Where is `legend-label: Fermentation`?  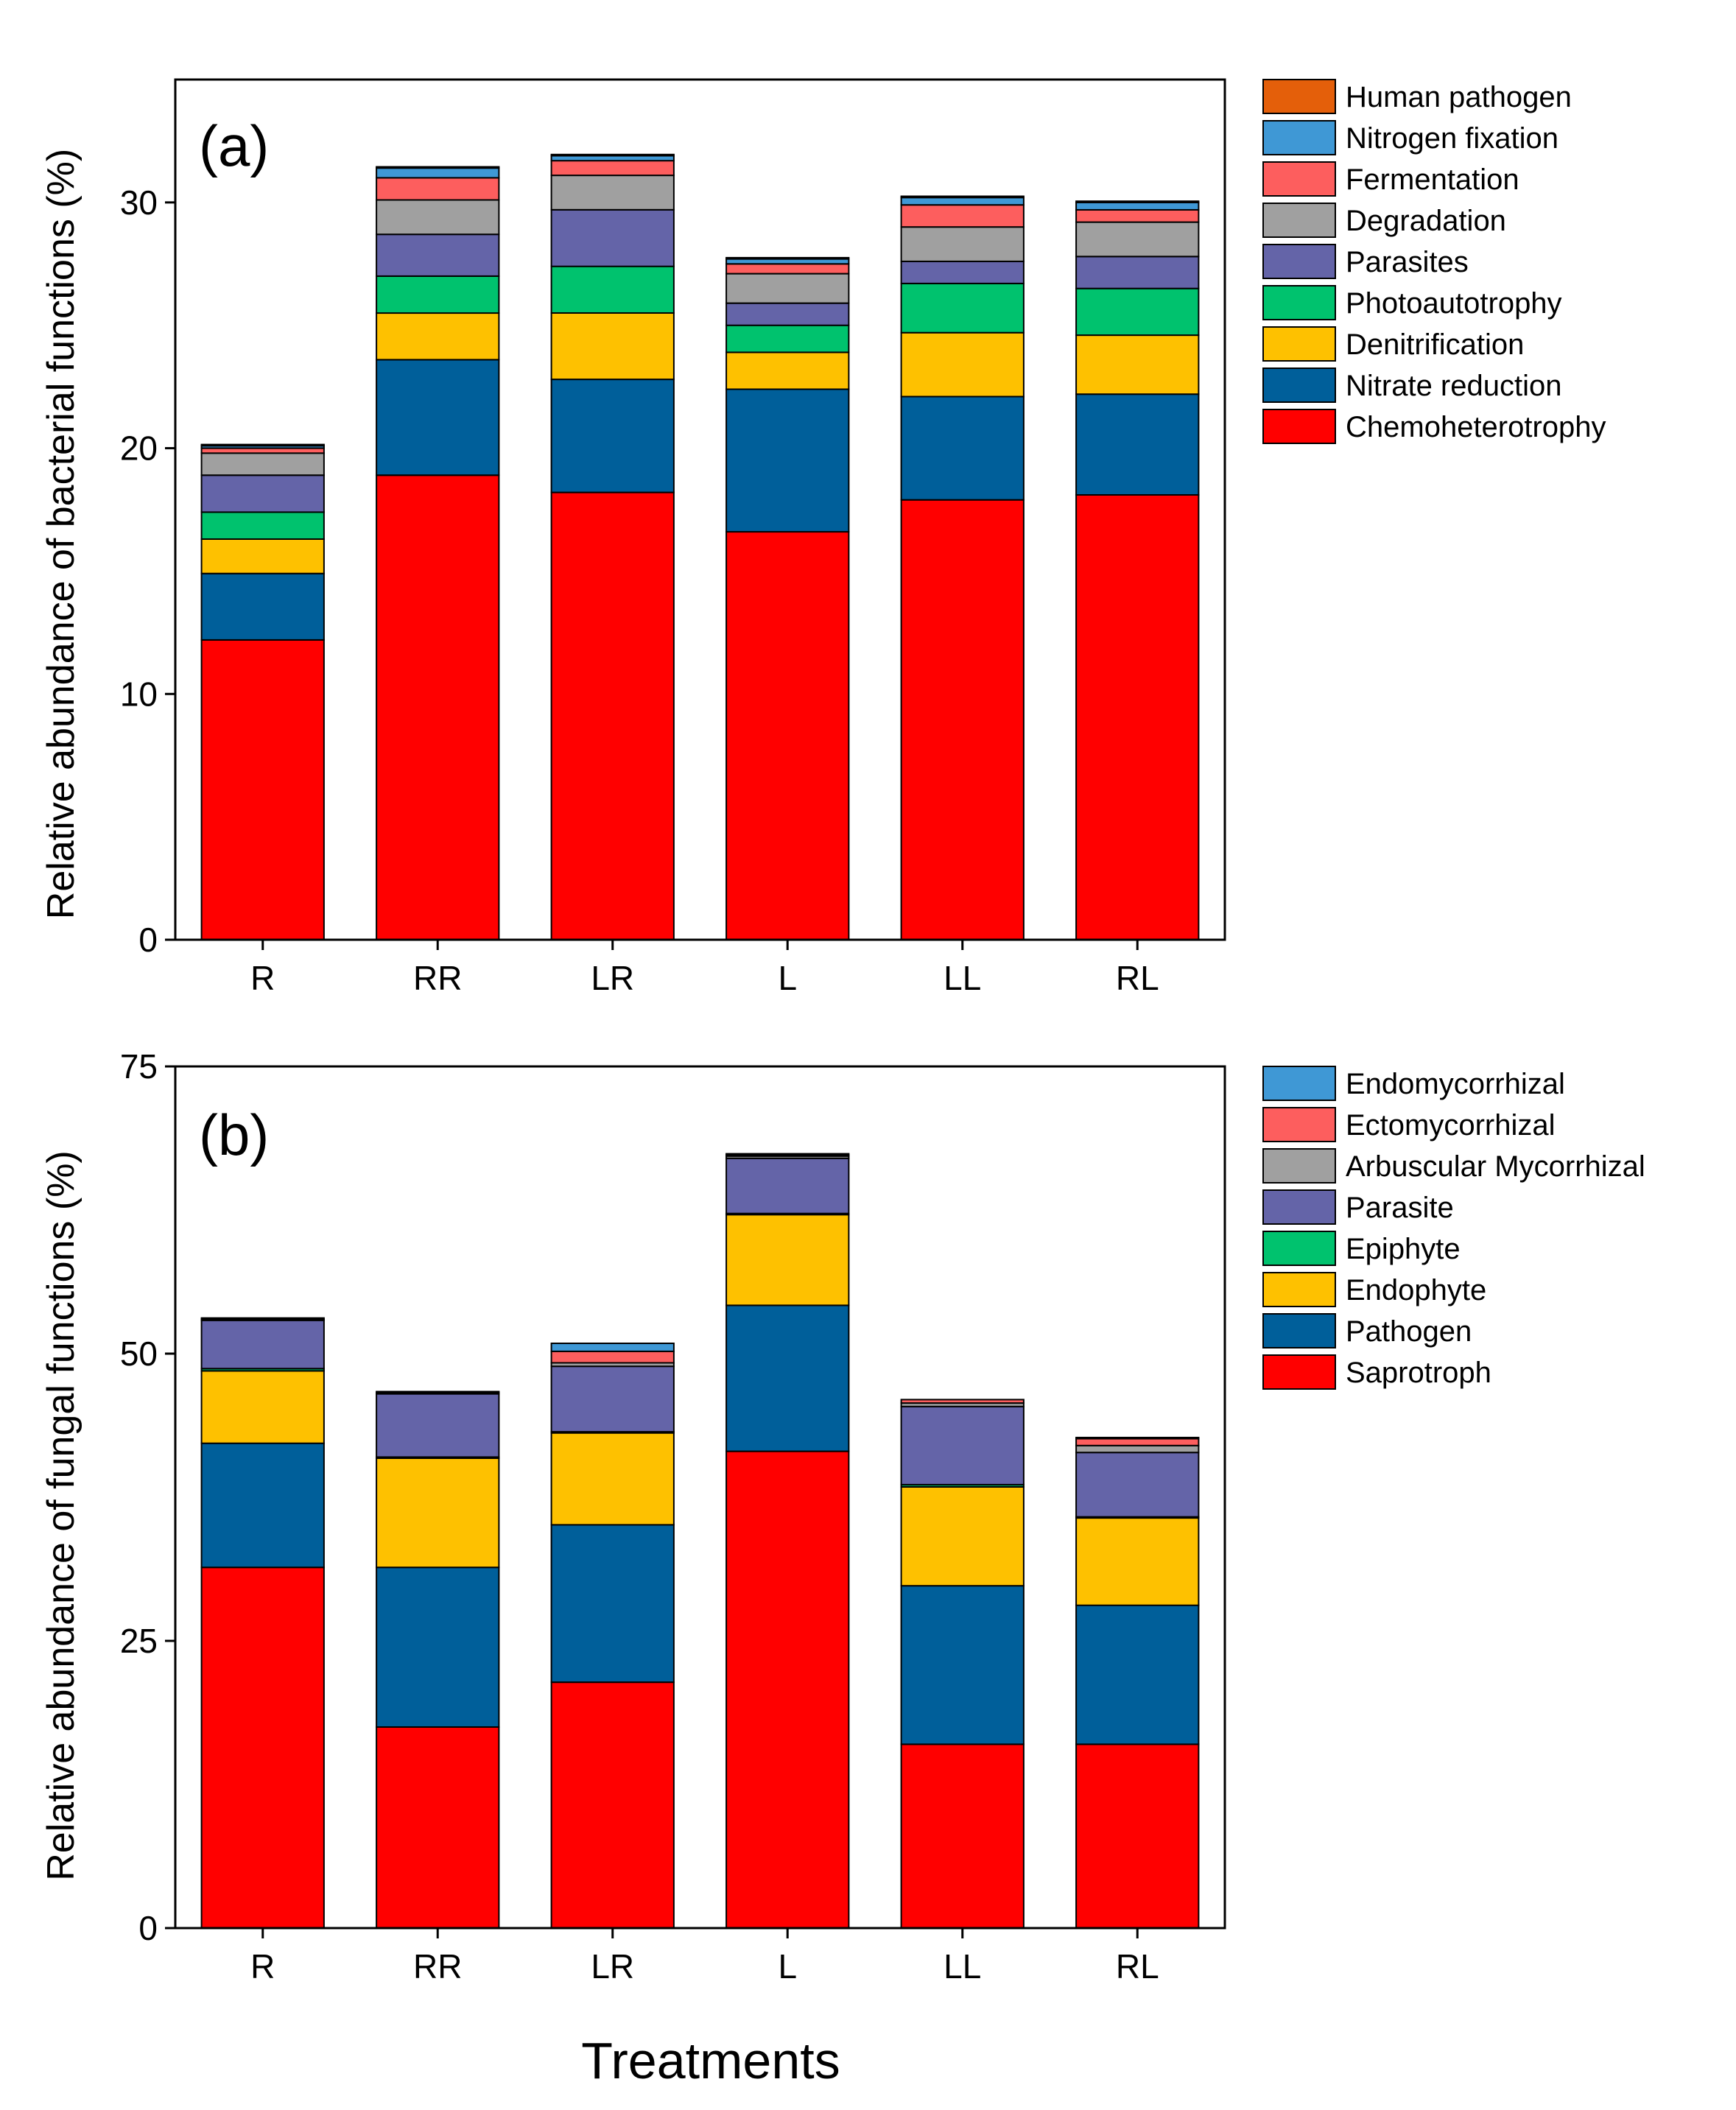 legend-label: Fermentation is located at coordinates (1432, 179).